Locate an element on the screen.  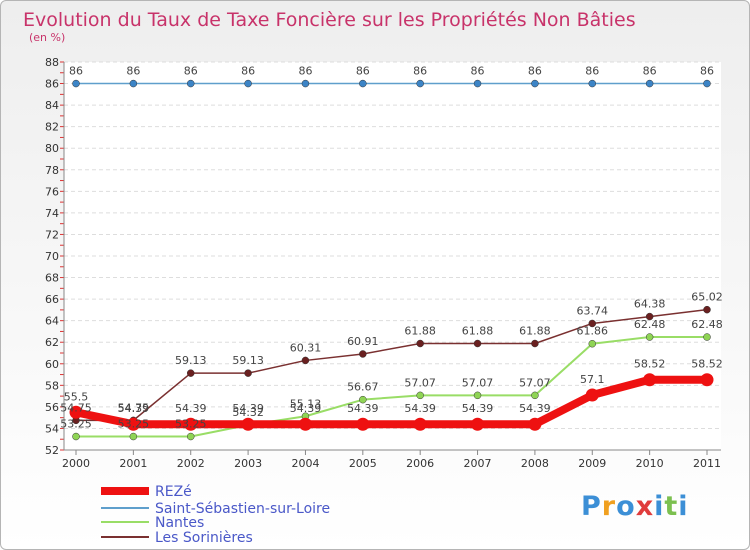
y-tick-label: 76 is located at coordinates (52, 191).